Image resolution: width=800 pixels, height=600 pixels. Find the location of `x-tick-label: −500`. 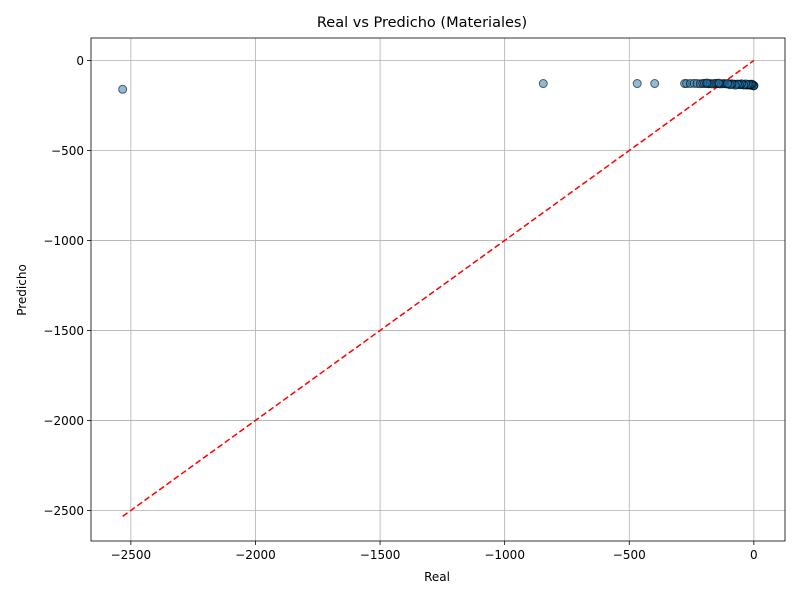

x-tick-label: −500 is located at coordinates (629, 555).